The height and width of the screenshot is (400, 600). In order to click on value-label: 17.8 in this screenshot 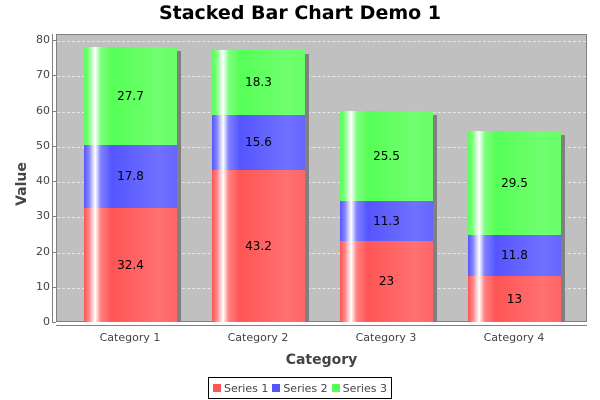, I will do `click(130, 176)`.